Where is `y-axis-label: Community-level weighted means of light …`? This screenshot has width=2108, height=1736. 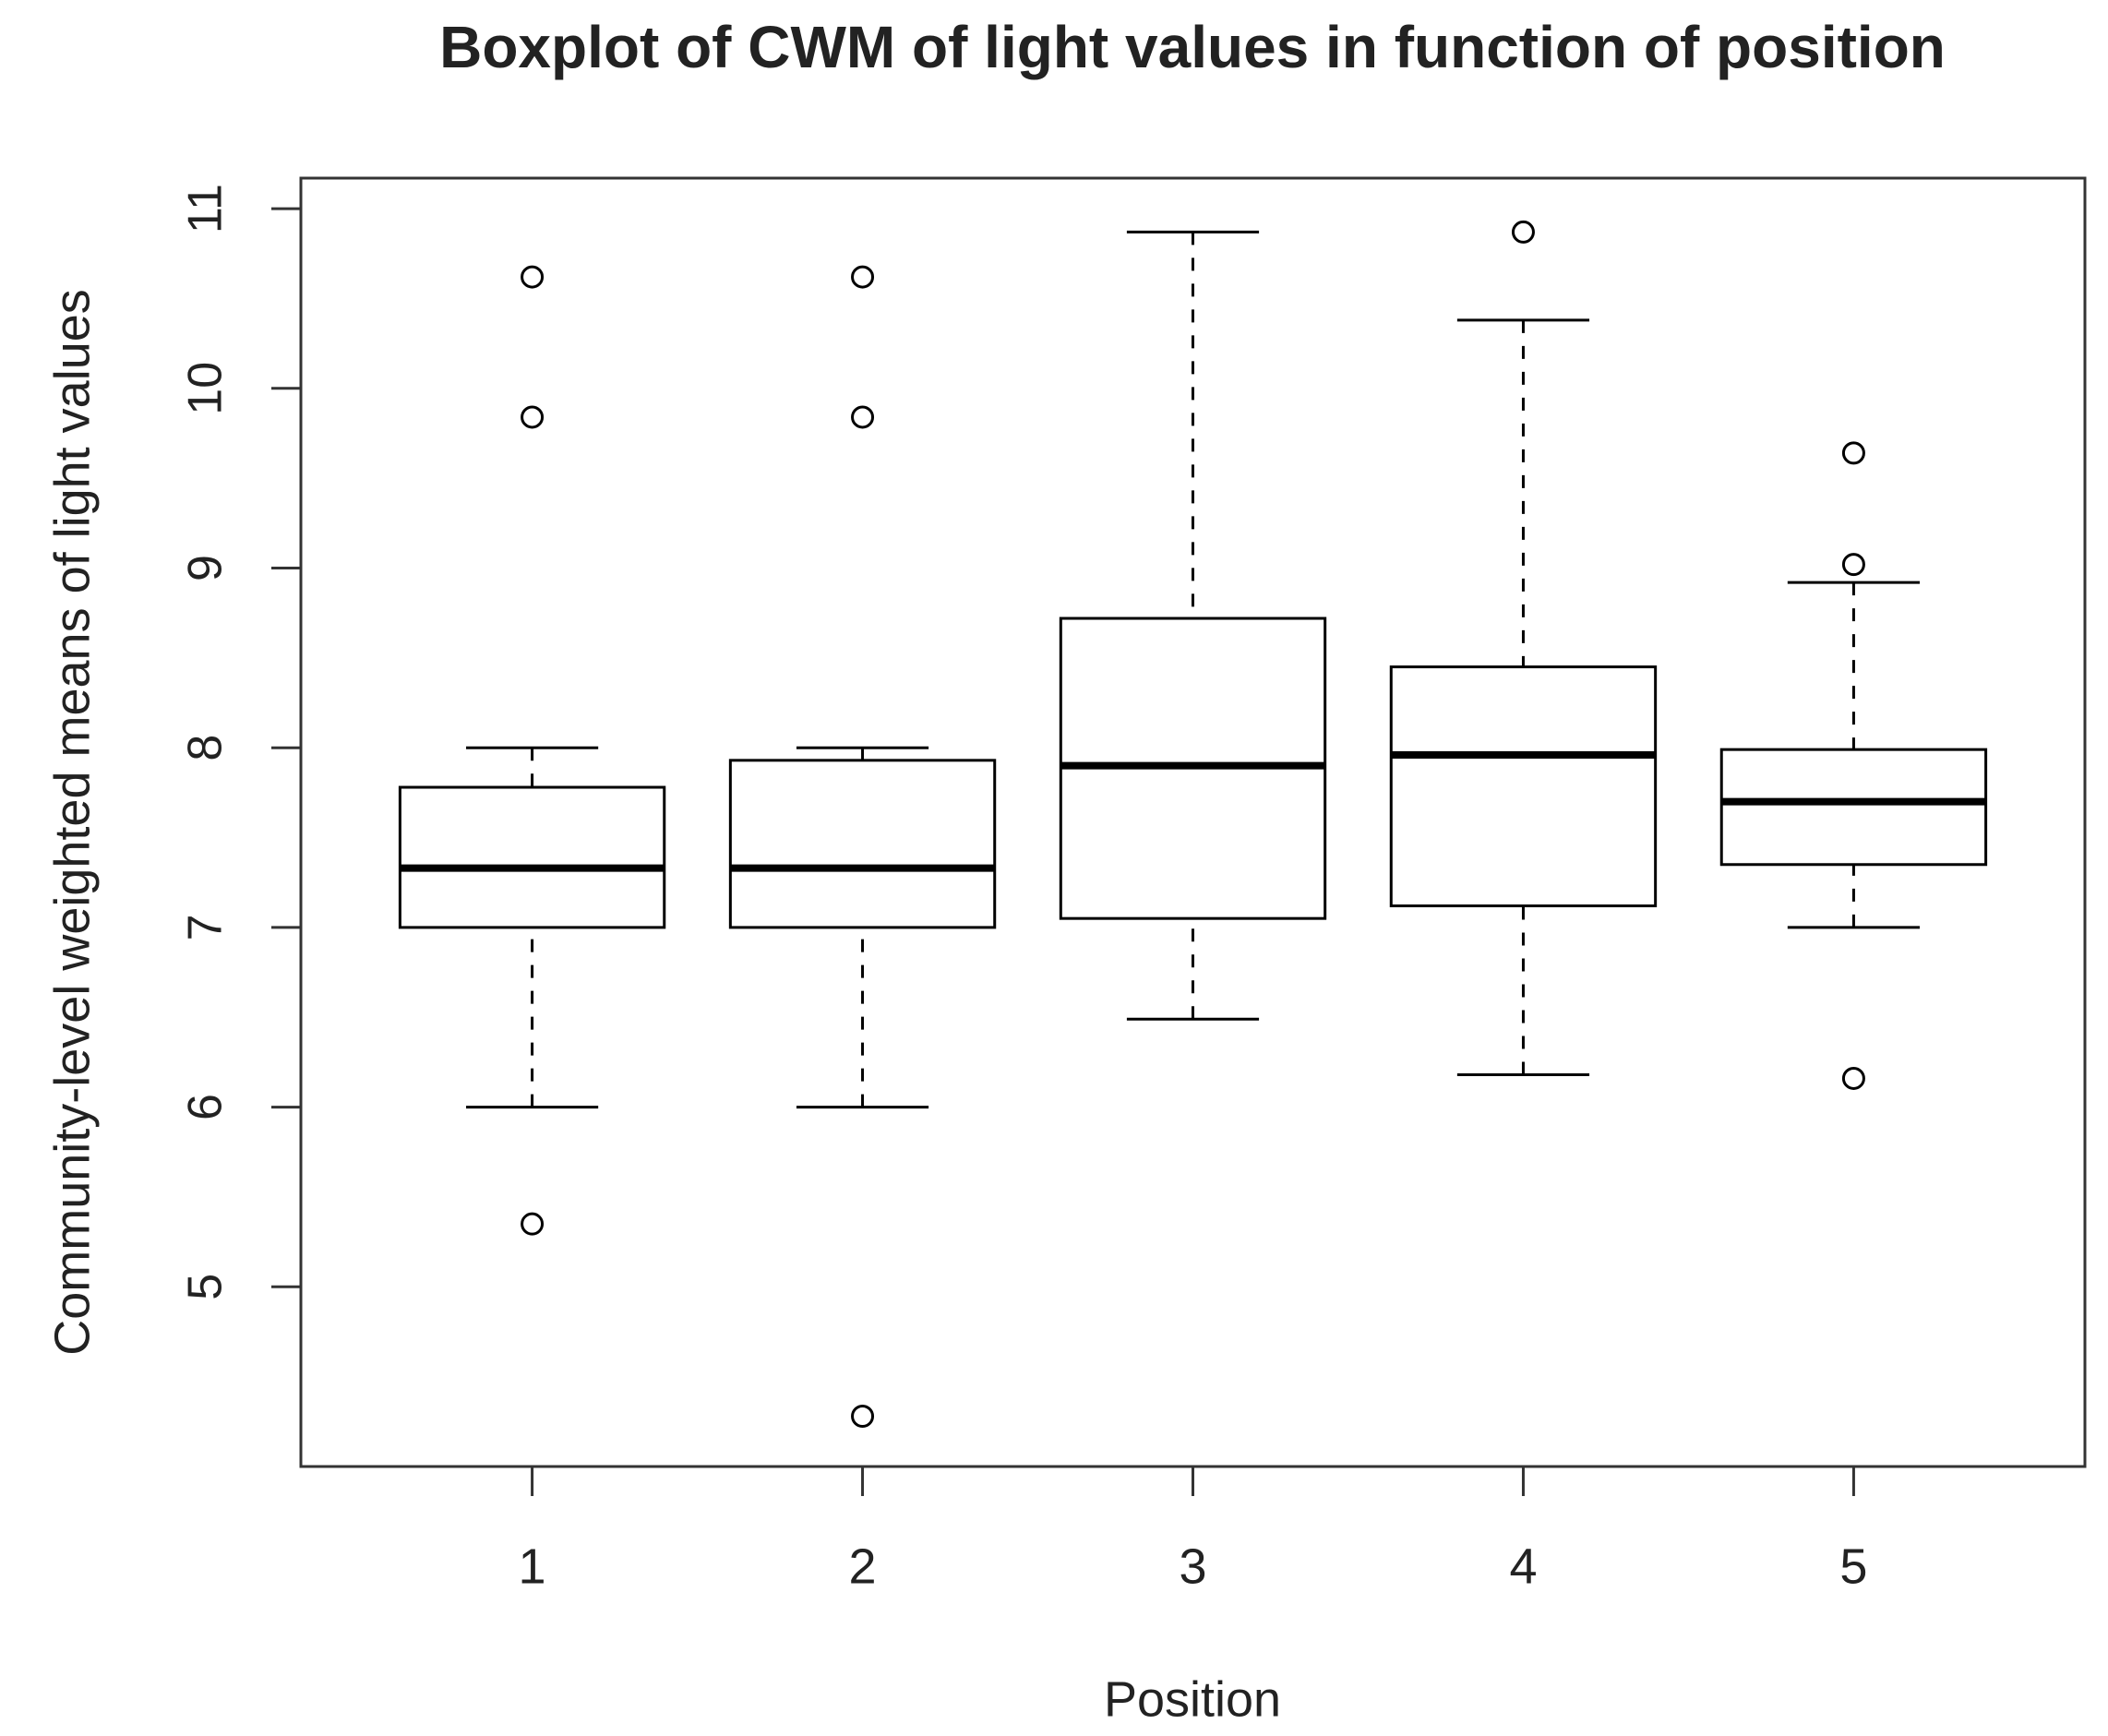
y-axis-label: Community-level weighted means of light … is located at coordinates (72, 823).